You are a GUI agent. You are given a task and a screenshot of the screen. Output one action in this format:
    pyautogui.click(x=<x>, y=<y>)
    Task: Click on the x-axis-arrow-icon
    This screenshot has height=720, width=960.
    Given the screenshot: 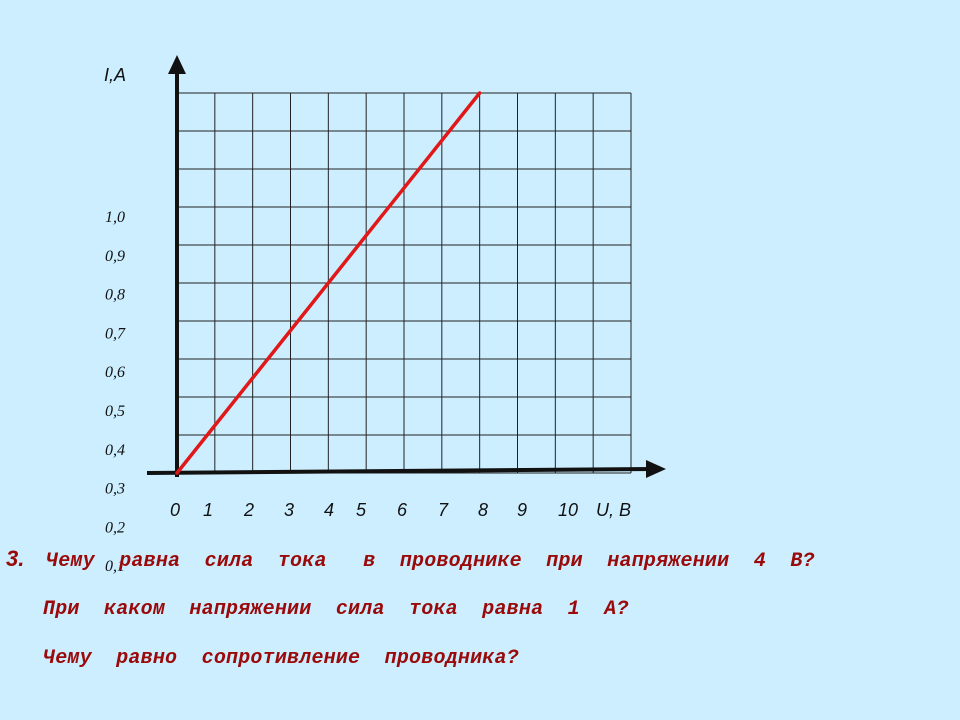 What is the action you would take?
    pyautogui.click(x=656, y=469)
    